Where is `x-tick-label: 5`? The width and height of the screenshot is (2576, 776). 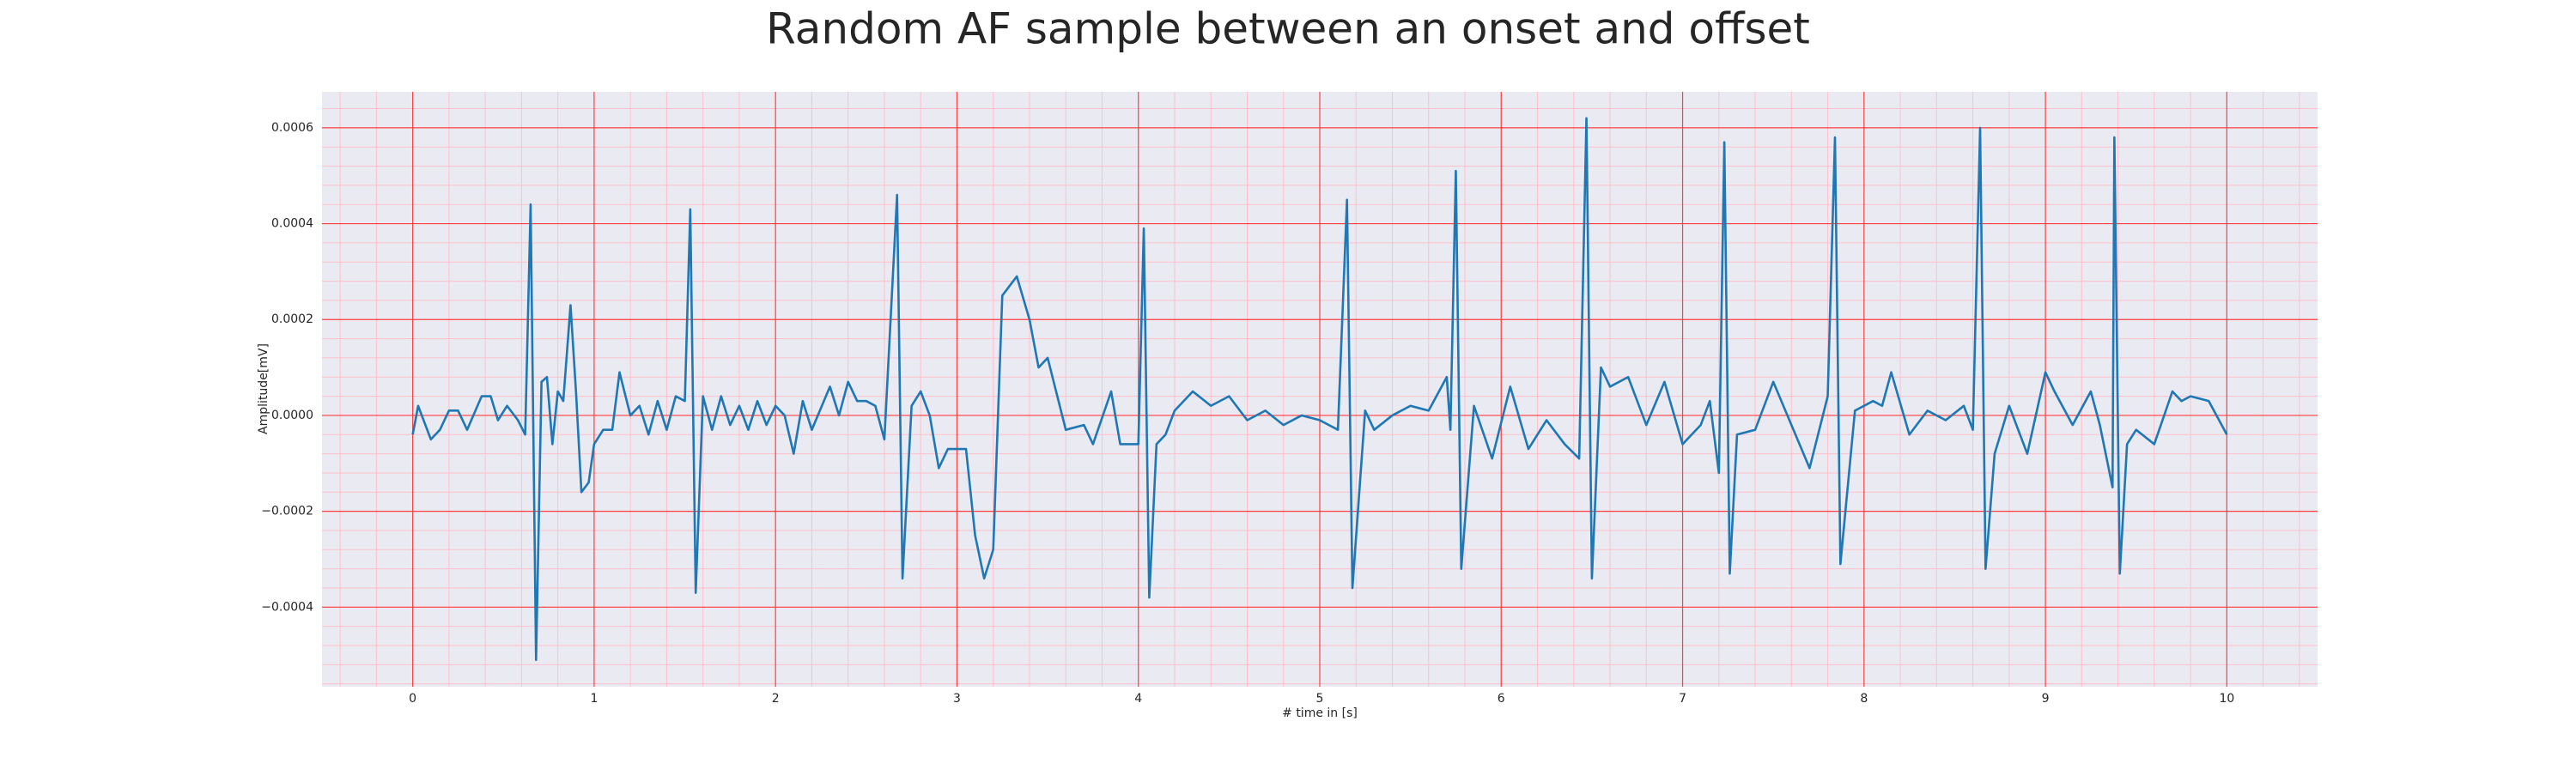 x-tick-label: 5 is located at coordinates (1320, 699).